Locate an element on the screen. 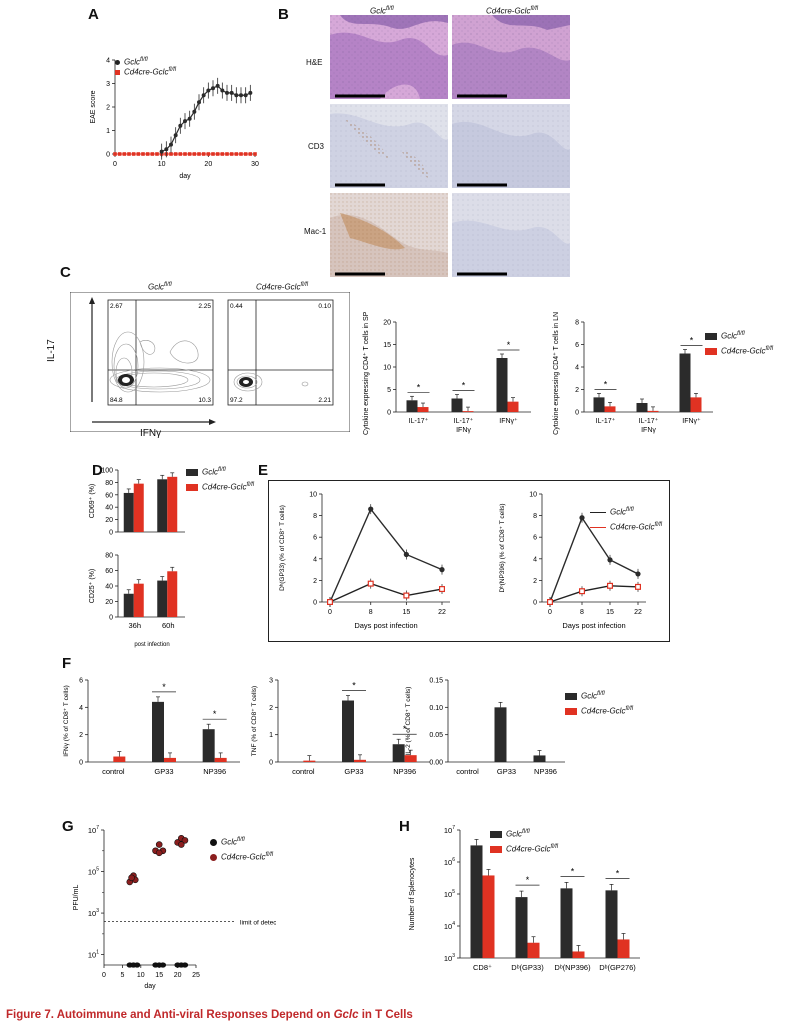 This screenshot has height=1027, width=800. e2-wt-point is located at coordinates (638, 574).